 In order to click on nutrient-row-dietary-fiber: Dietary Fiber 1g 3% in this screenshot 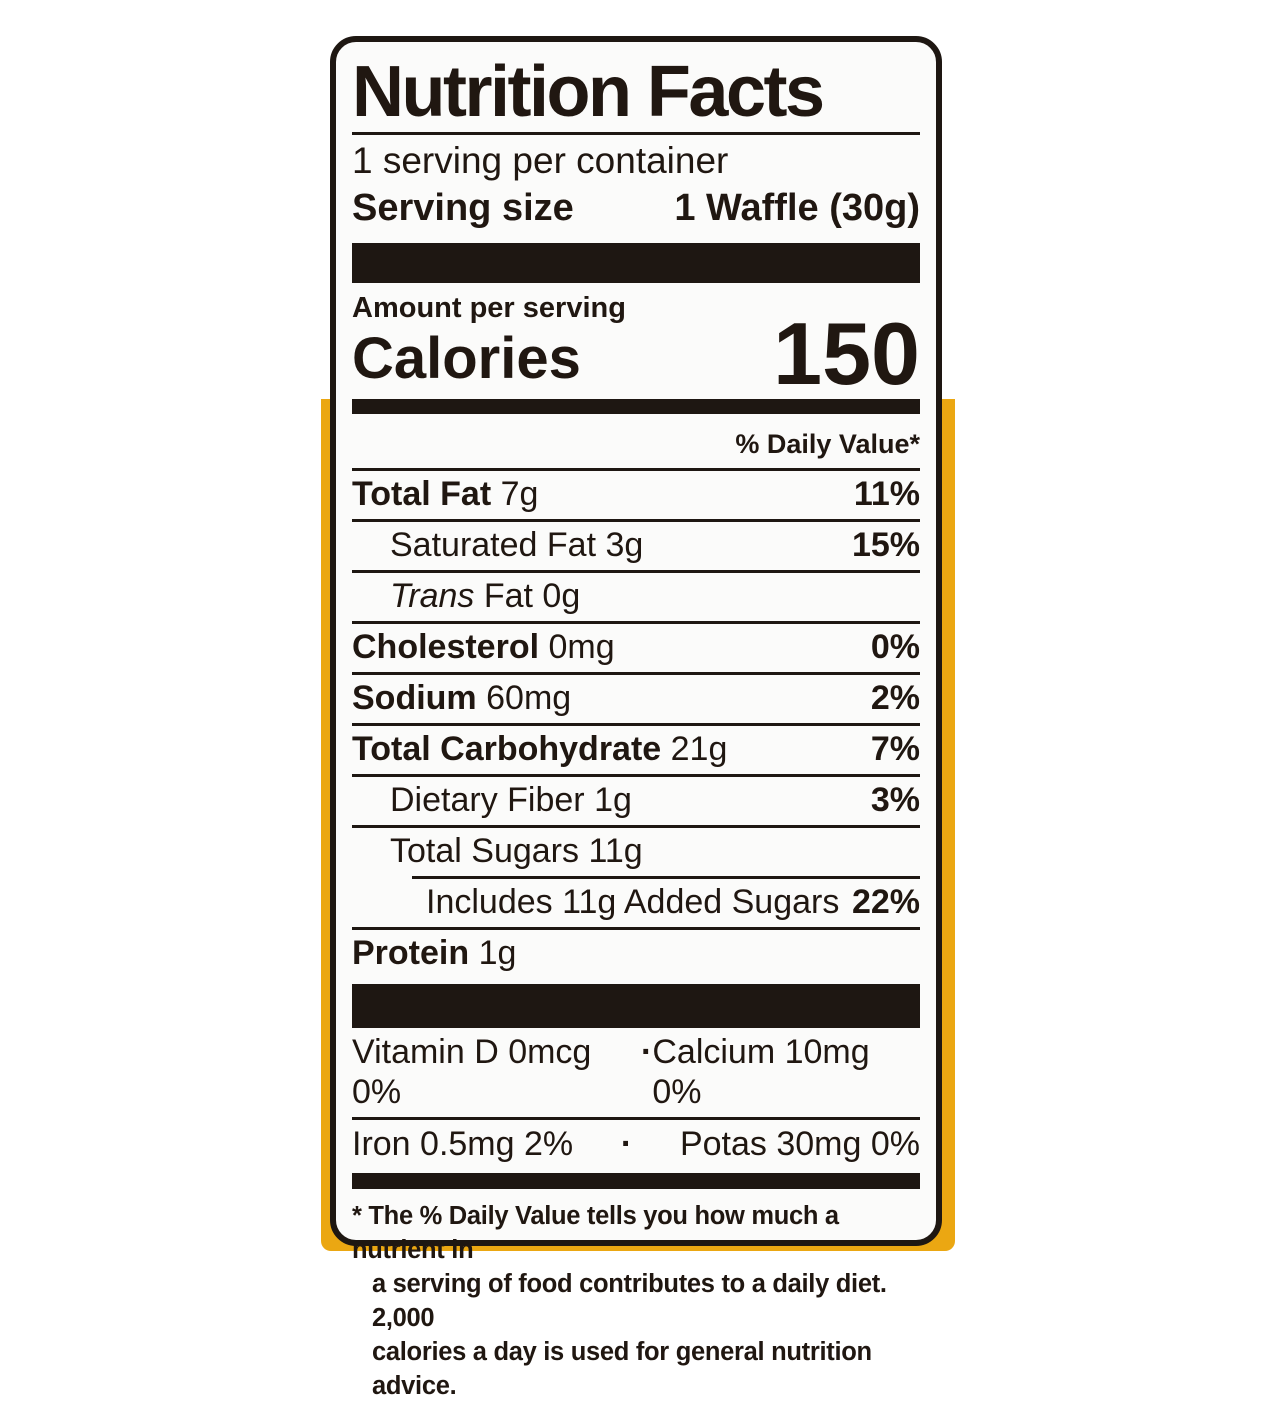, I will do `click(655, 800)`.